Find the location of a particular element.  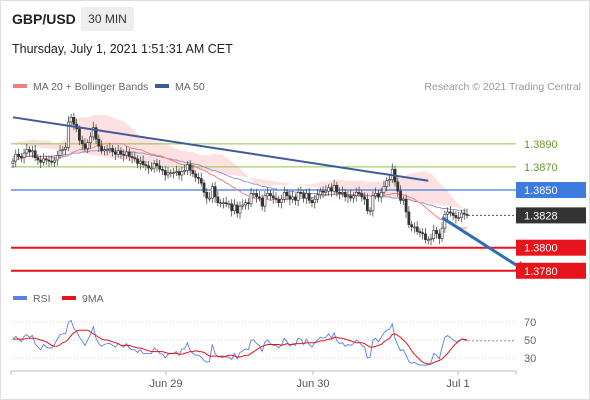

rsi-legend-swatch is located at coordinates (20, 298).